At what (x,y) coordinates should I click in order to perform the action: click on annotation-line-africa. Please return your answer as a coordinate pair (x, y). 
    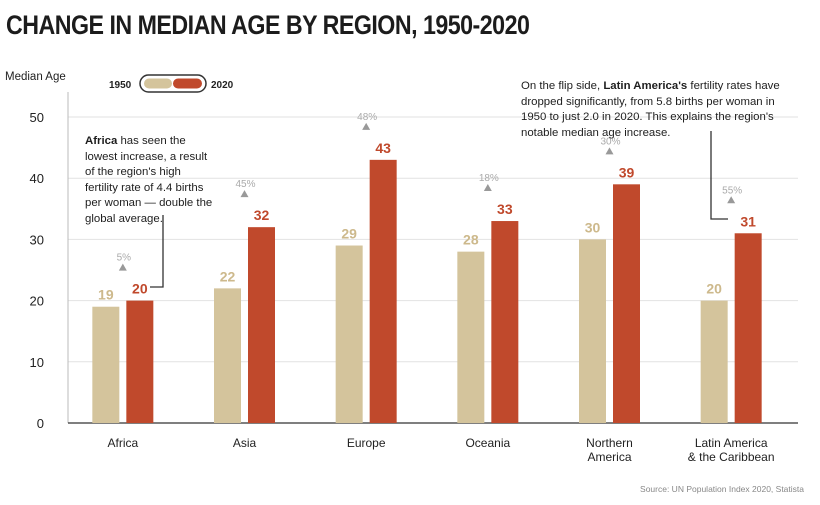
    Looking at the image, I should click on (157, 251).